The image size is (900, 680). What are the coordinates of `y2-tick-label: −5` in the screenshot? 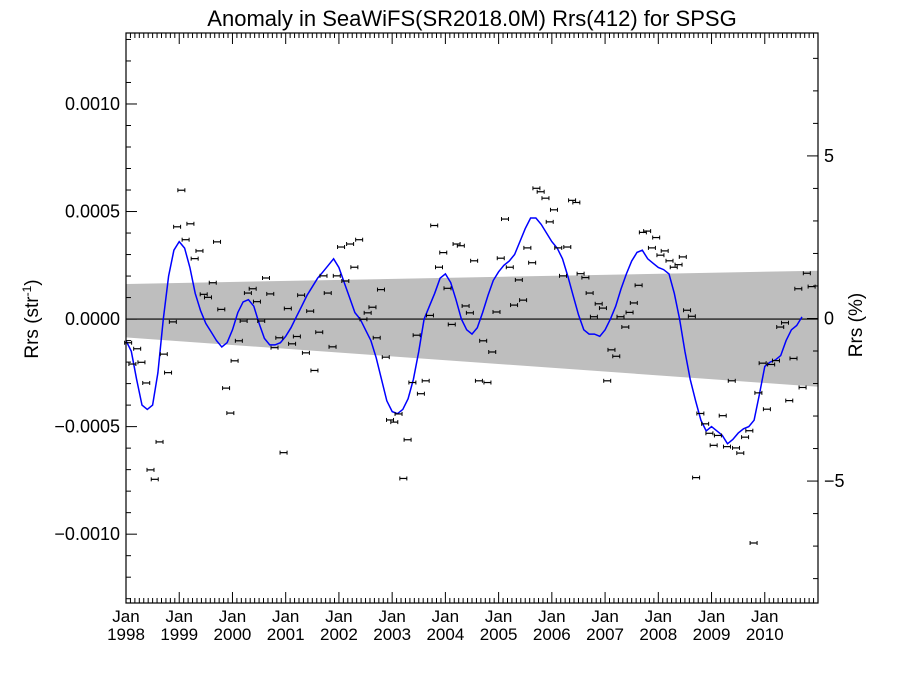 It's located at (834, 481).